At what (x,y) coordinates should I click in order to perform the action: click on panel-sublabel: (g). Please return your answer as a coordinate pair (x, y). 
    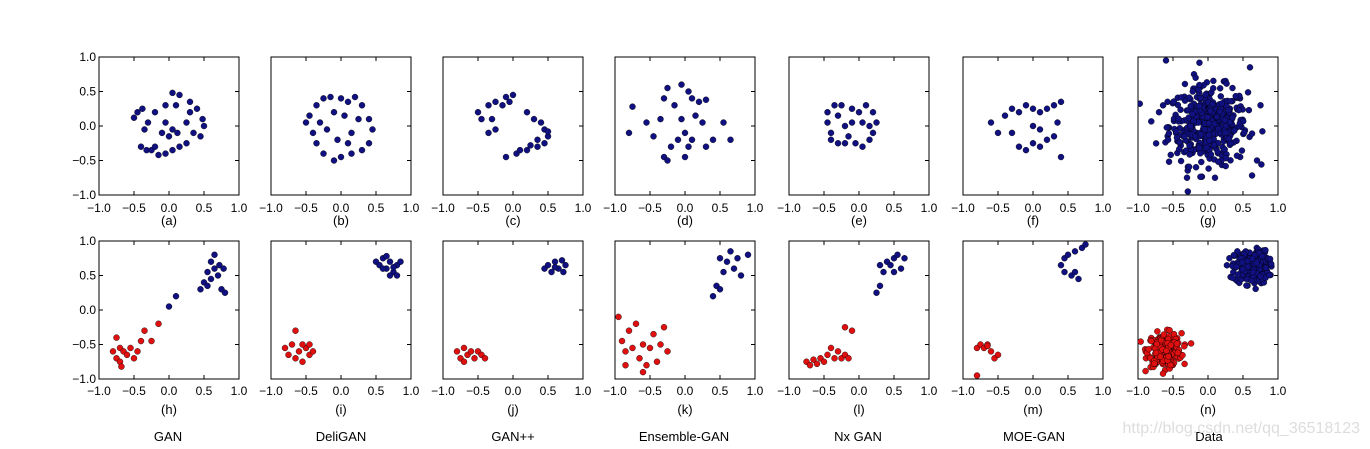
    Looking at the image, I should click on (1208, 220).